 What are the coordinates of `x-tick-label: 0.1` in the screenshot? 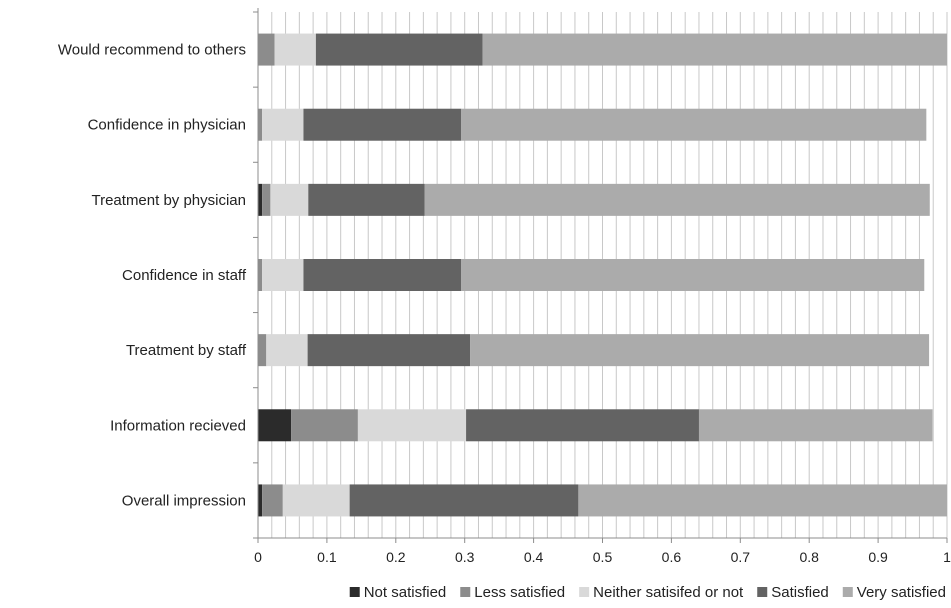 It's located at (327, 557).